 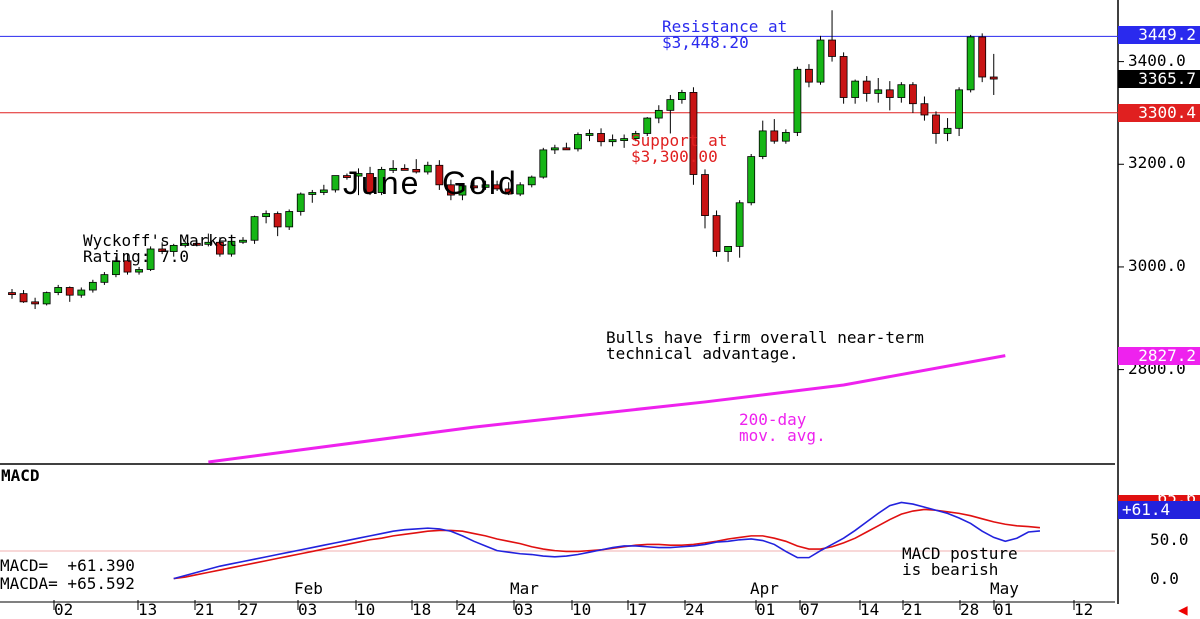 I want to click on scroll-back-arrow-icon: ◀, so click(x=1183, y=609).